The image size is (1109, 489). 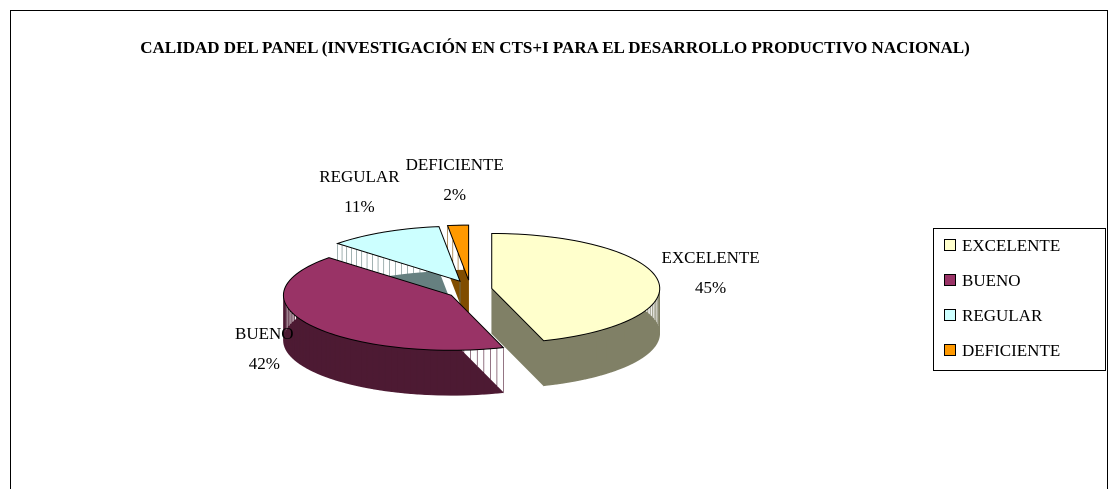 What do you see at coordinates (359, 206) in the screenshot?
I see `data-label-value: 11%` at bounding box center [359, 206].